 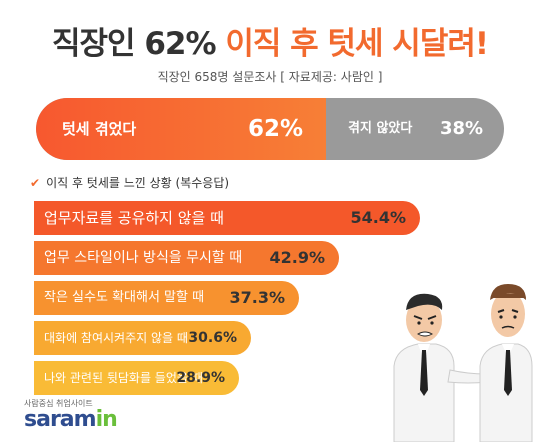 What do you see at coordinates (138, 183) in the screenshot?
I see `section-heading-text: 이직 후 텃세를 느낀 상황 (복수응답)` at bounding box center [138, 183].